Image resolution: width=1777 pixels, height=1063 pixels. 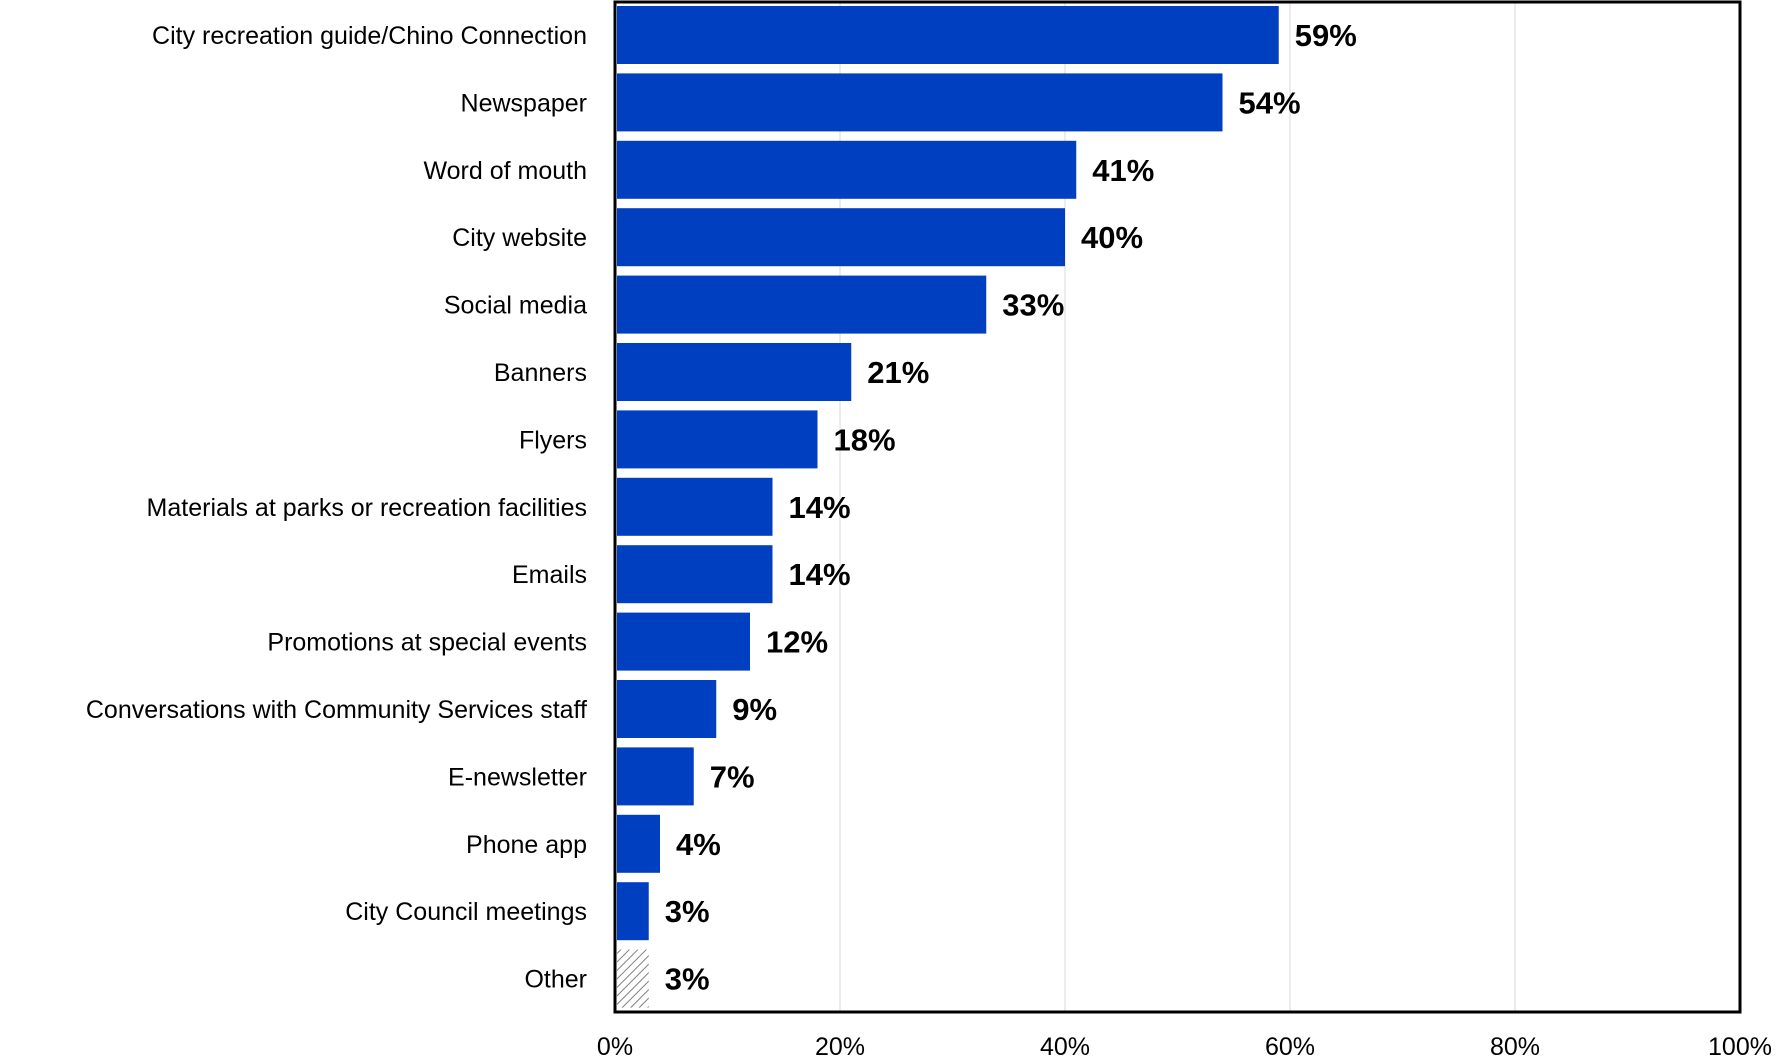 I want to click on category-label: Newspaper, so click(x=524, y=103).